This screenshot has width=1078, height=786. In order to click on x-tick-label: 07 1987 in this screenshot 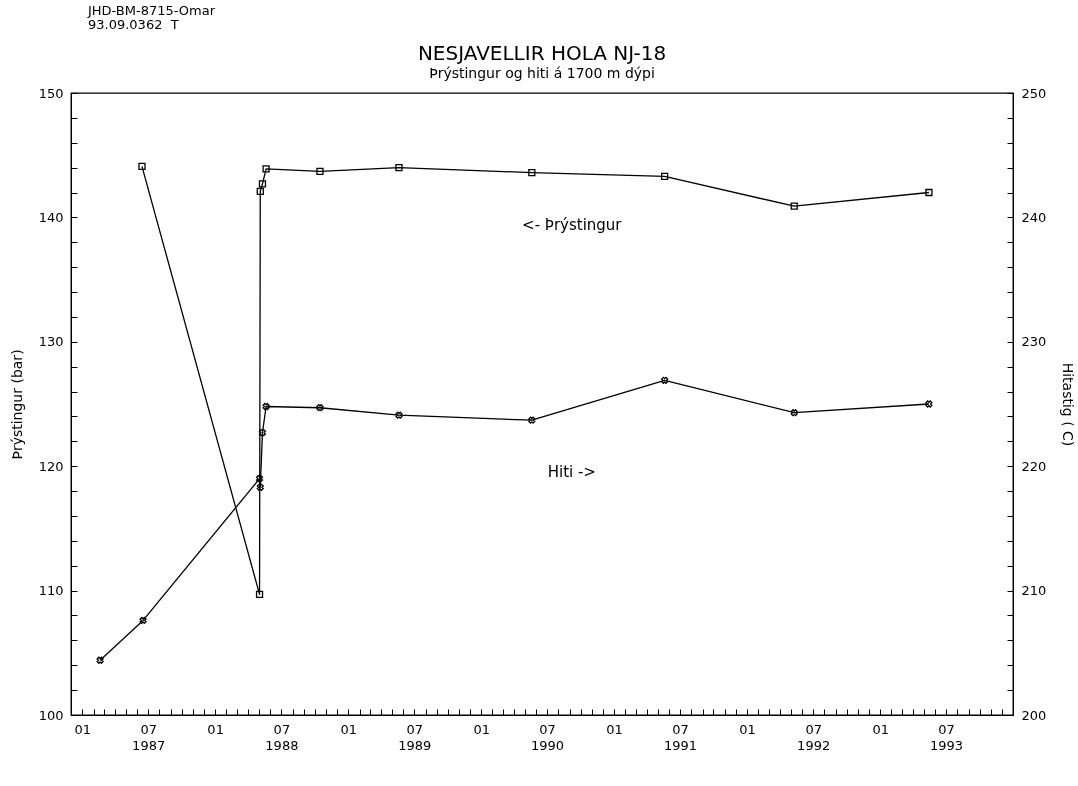, I will do `click(149, 737)`.